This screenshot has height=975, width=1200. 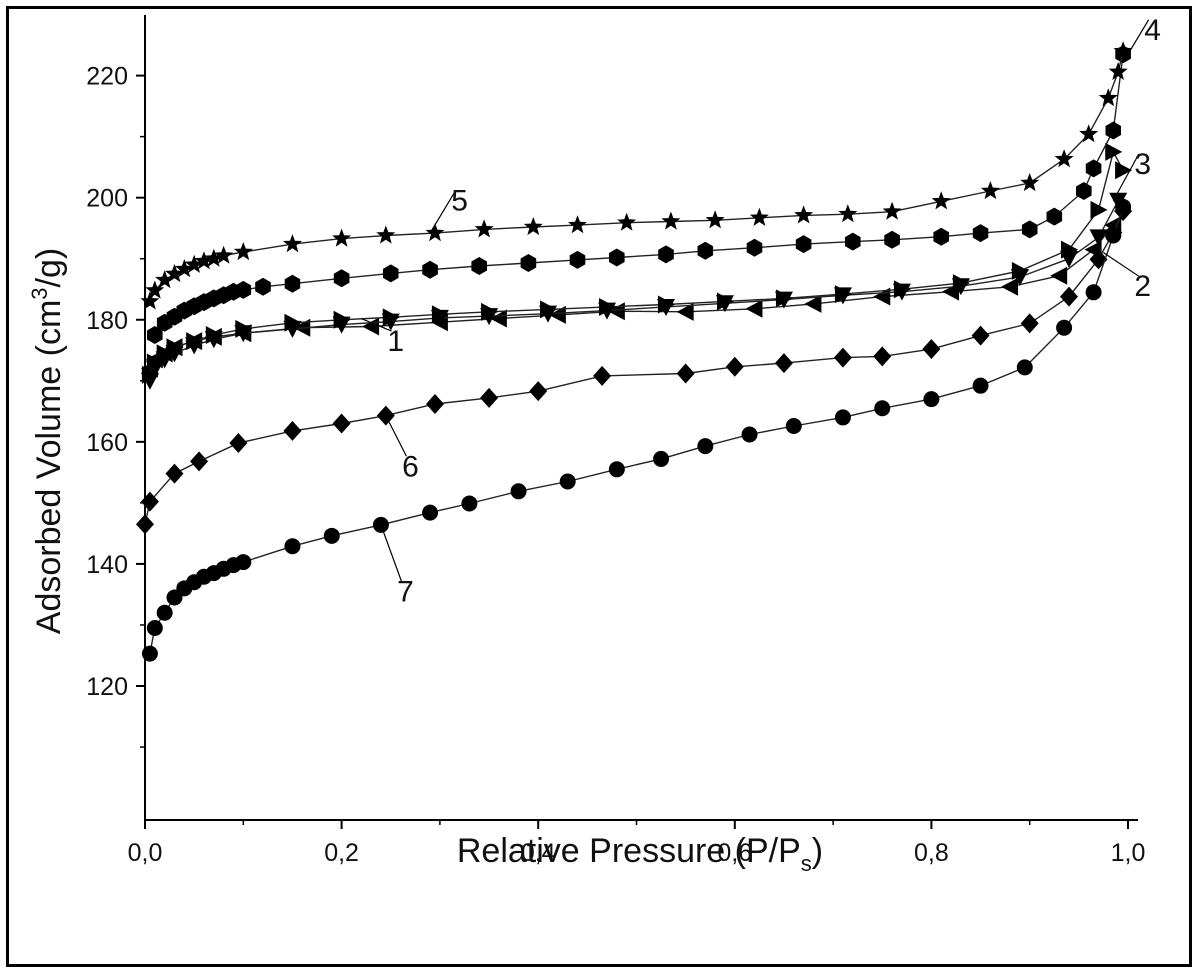 What do you see at coordinates (107, 199) in the screenshot?
I see `y-tick-label: 200` at bounding box center [107, 199].